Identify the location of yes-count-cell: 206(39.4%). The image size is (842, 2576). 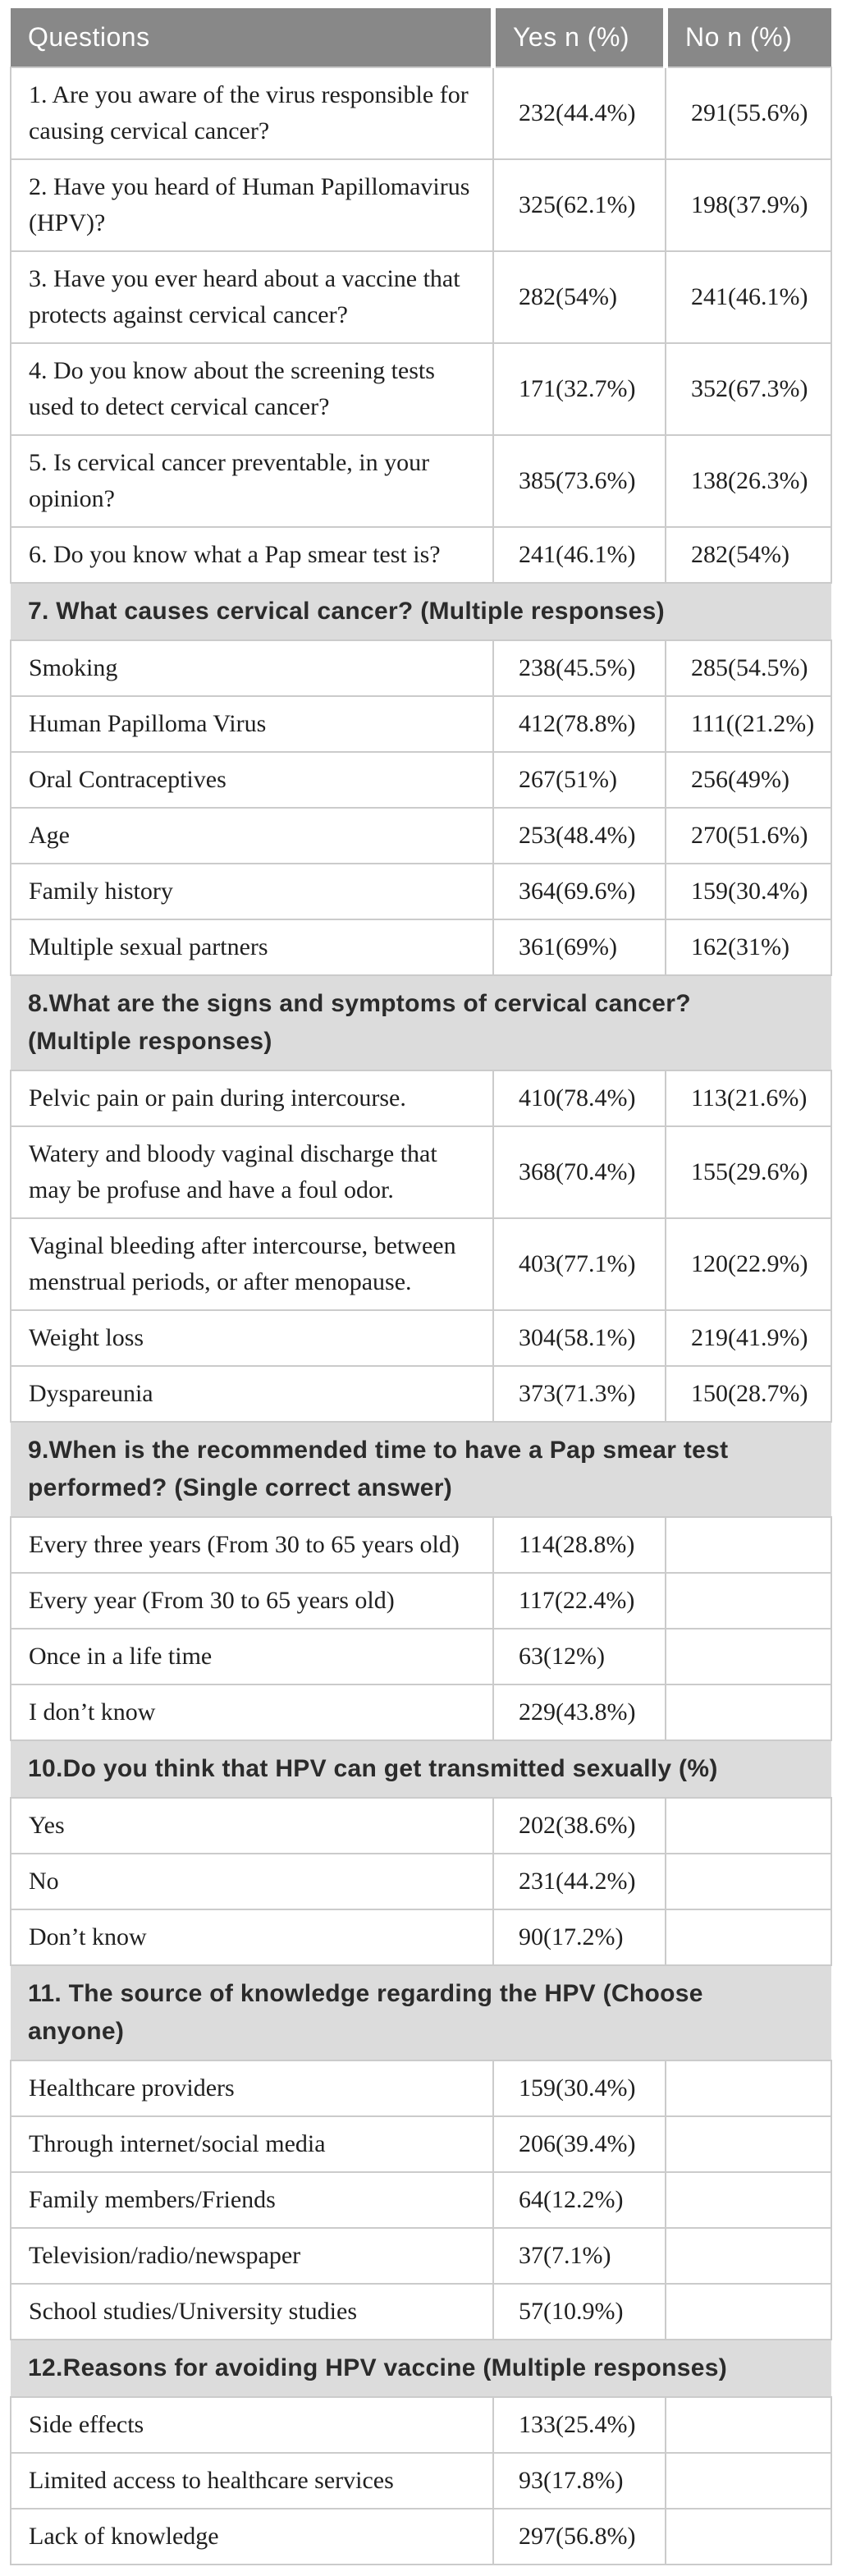
(579, 2144).